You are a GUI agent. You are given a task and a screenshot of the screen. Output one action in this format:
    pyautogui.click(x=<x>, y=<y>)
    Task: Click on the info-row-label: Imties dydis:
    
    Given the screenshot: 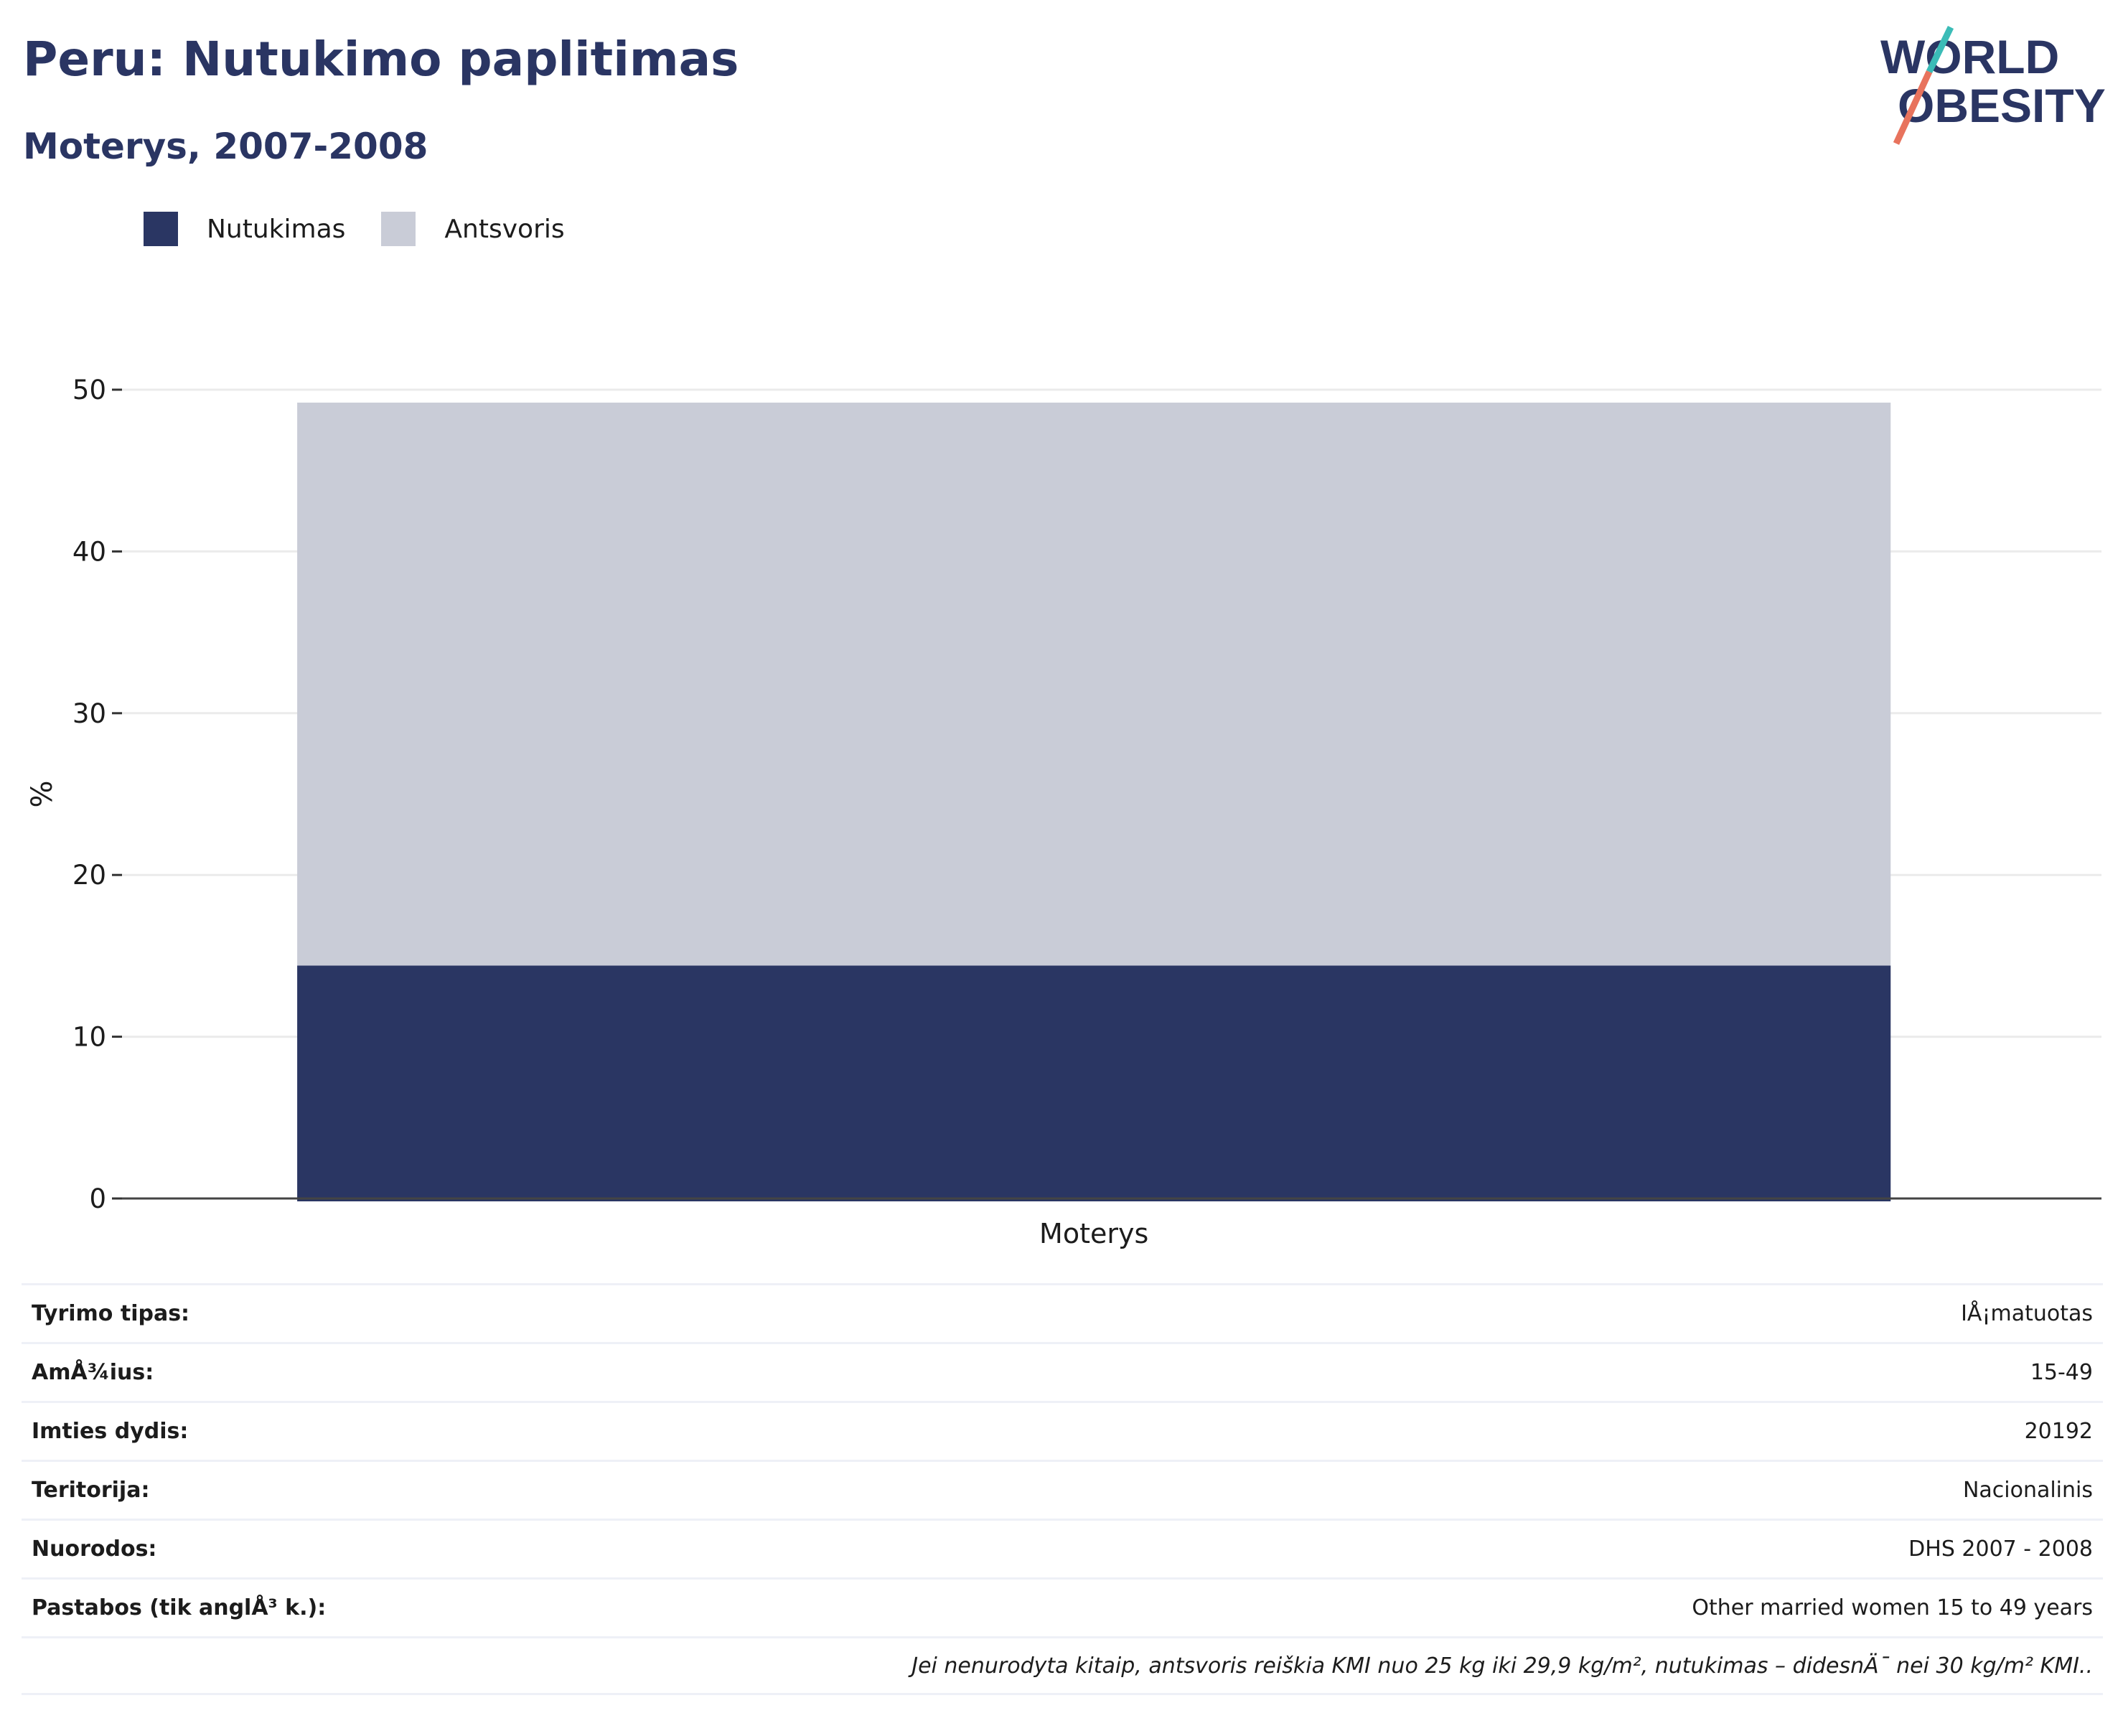 What is the action you would take?
    pyautogui.click(x=110, y=1431)
    